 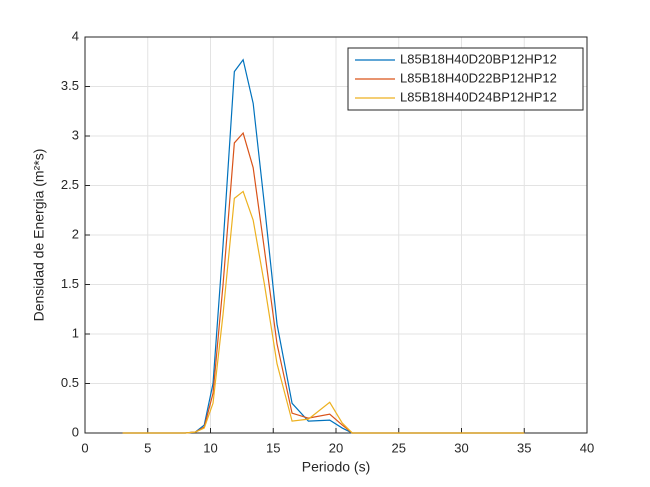 I want to click on x-tick-label: 25, so click(x=399, y=447).